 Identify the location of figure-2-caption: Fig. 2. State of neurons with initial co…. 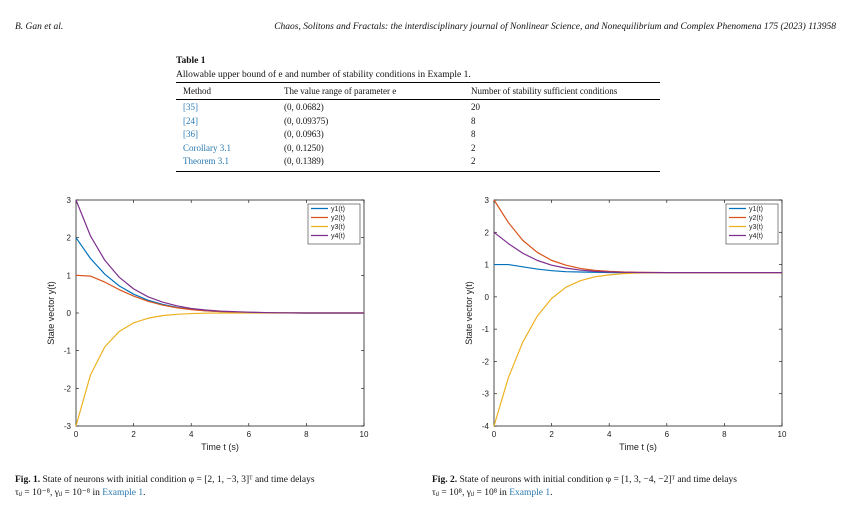
(632, 487).